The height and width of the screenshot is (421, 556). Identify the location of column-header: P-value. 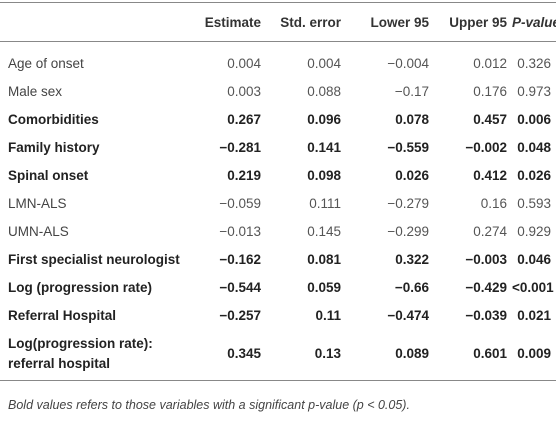
(534, 22).